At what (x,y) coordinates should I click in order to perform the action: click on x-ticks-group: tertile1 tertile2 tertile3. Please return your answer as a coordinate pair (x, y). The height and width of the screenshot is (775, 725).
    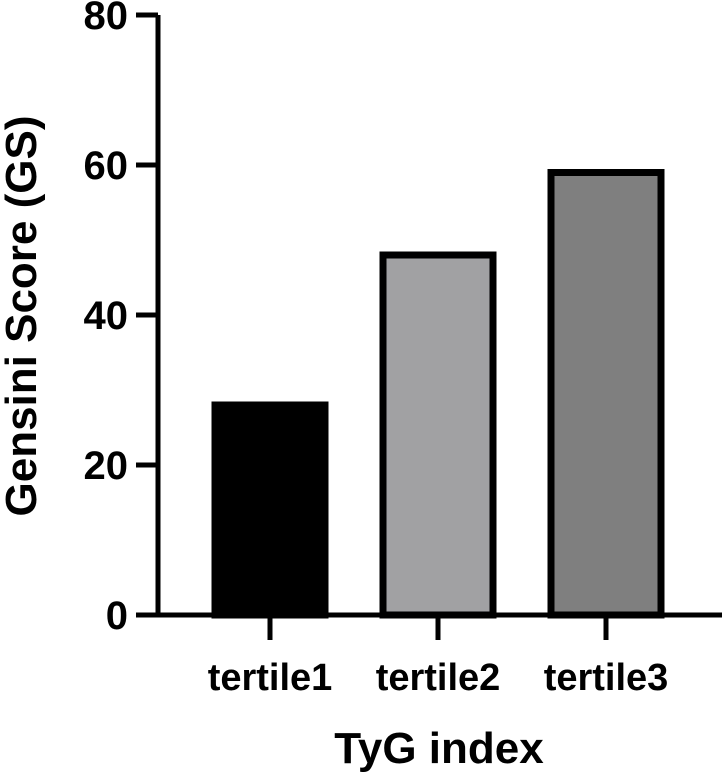
    Looking at the image, I should click on (438, 657).